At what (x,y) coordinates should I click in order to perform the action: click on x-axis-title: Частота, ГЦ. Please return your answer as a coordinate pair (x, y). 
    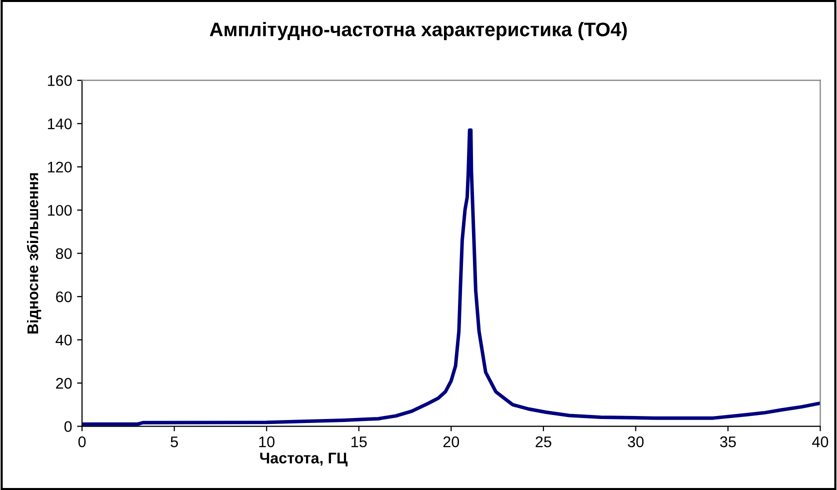
    Looking at the image, I should click on (304, 459).